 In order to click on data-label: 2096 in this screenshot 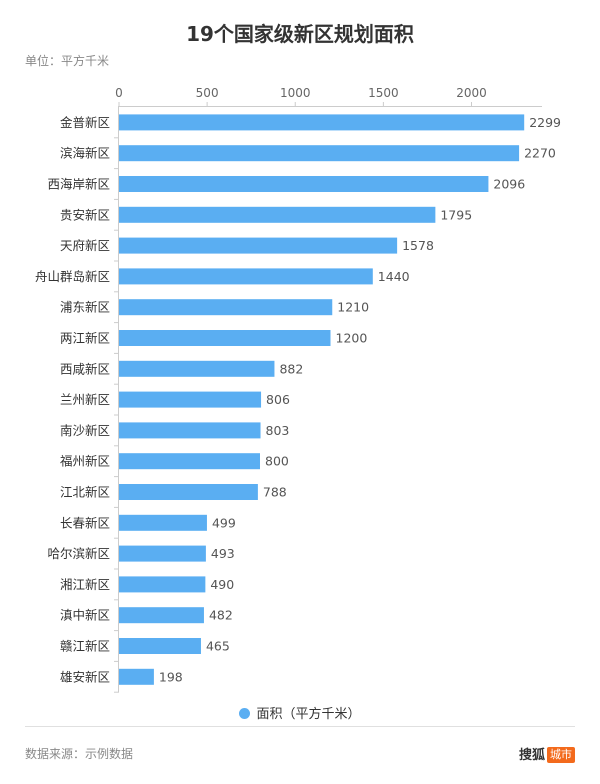, I will do `click(509, 184)`.